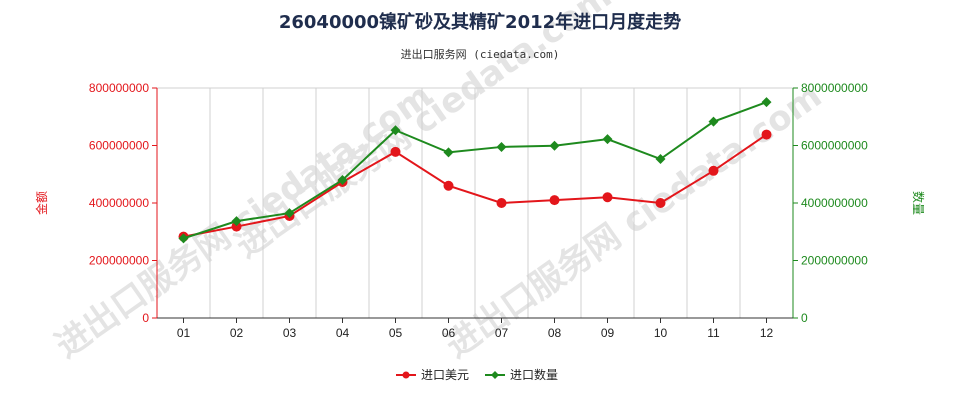  What do you see at coordinates (834, 203) in the screenshot?
I see `right-tick-label: 4000000000` at bounding box center [834, 203].